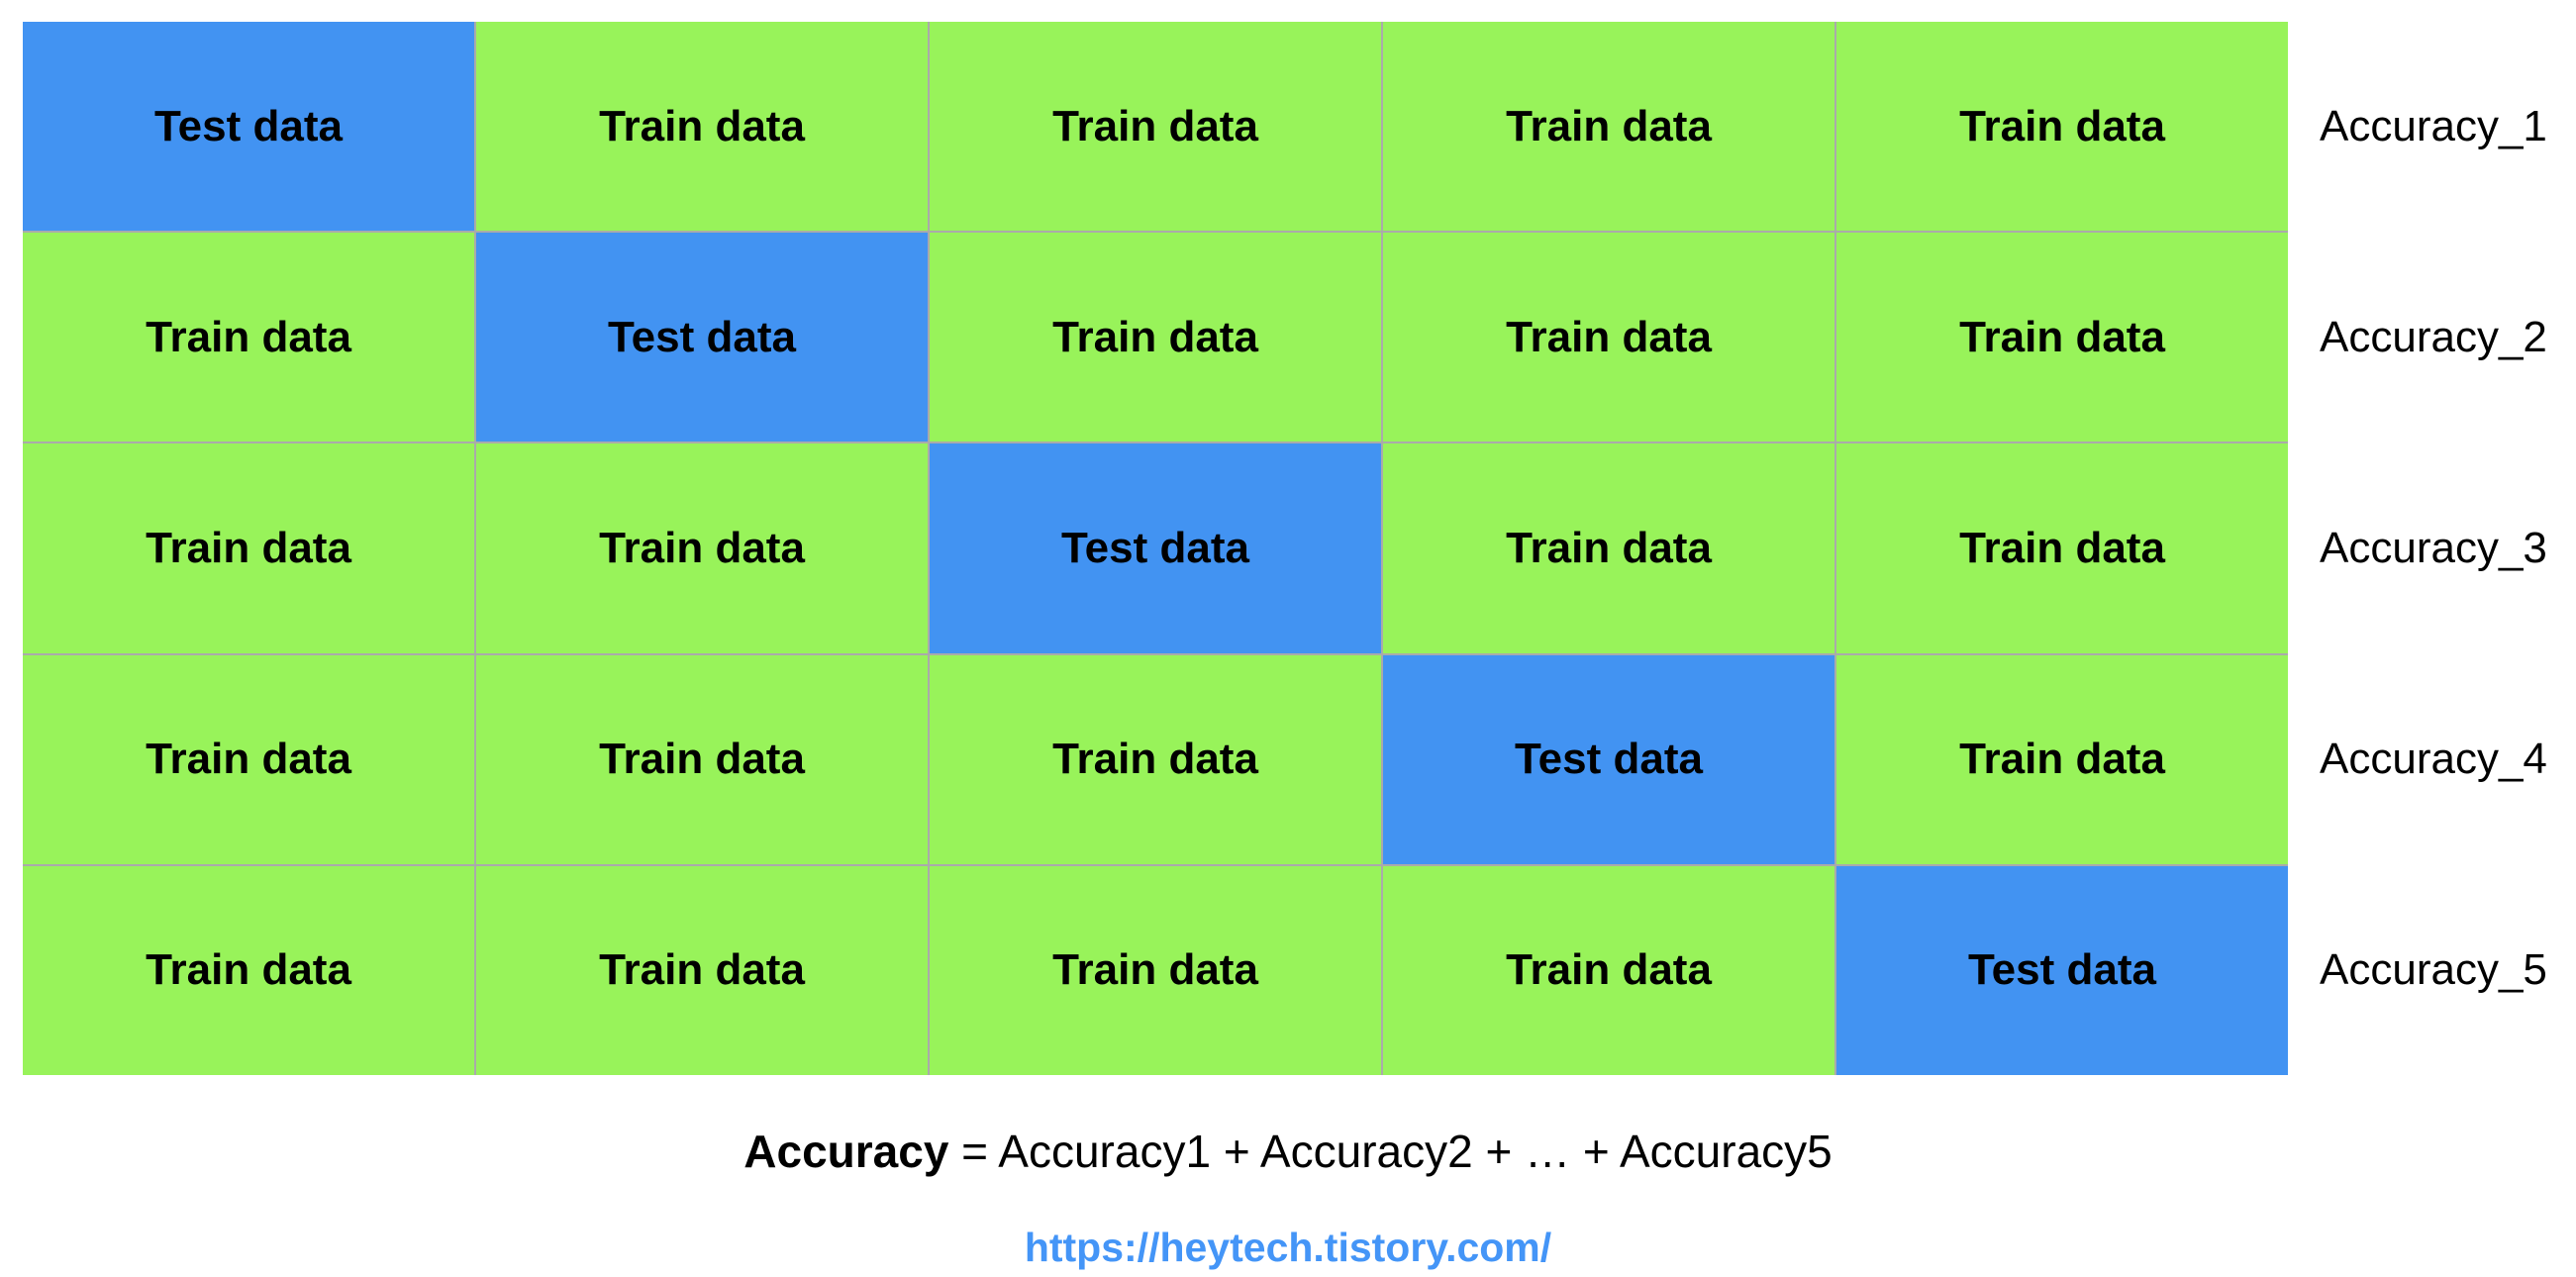 The width and height of the screenshot is (2576, 1277). Describe the element at coordinates (2433, 758) in the screenshot. I see `accuracy-row-label: Accuracy_4` at that location.